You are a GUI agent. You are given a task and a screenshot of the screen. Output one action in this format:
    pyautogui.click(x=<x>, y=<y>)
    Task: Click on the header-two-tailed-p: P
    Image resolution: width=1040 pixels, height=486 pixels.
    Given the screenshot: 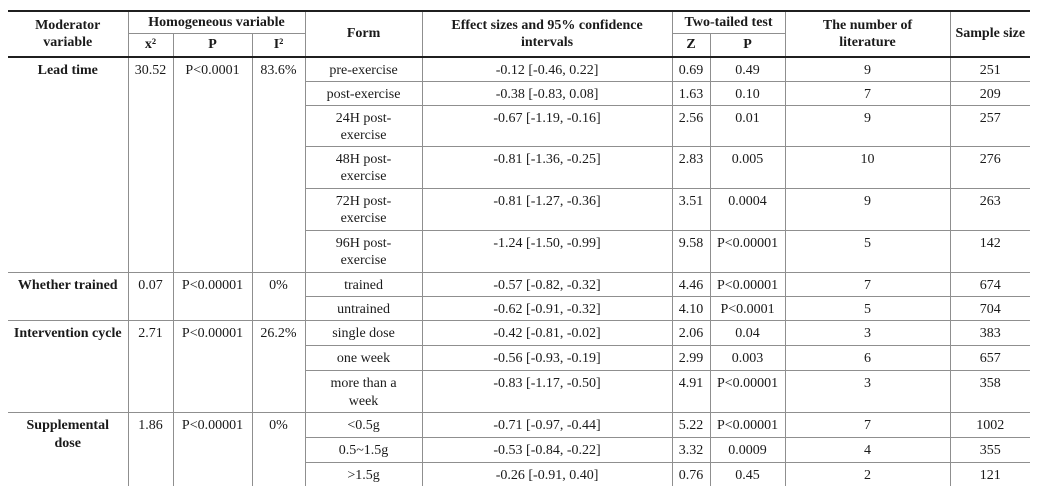 What is the action you would take?
    pyautogui.click(x=747, y=45)
    